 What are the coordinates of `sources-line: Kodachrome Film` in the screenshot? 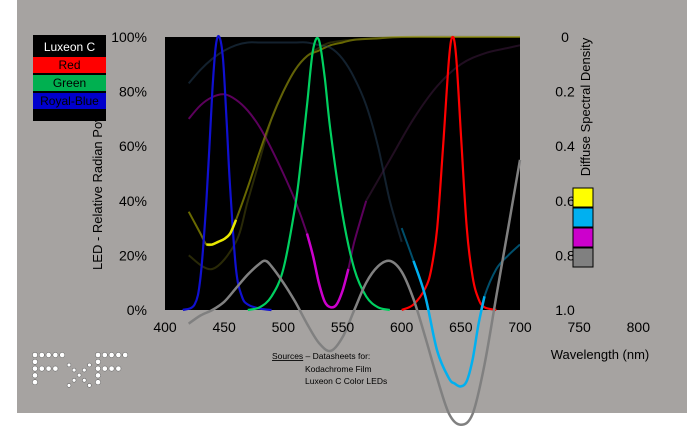 It's located at (338, 369).